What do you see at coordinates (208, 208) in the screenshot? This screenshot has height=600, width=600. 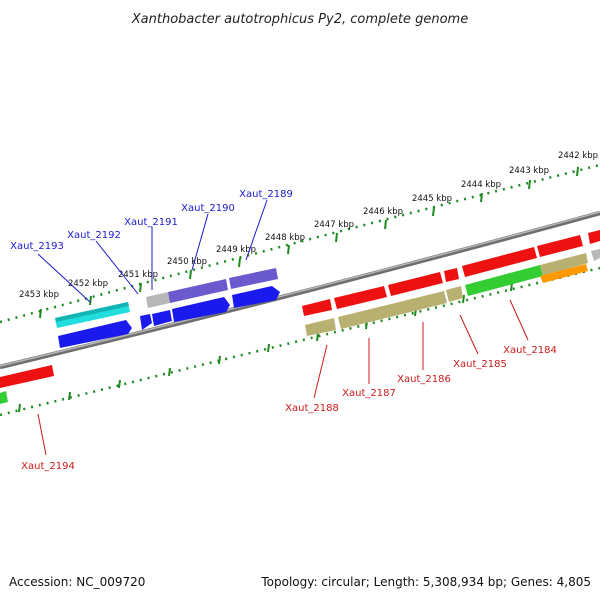 I see `gene-label: Xaut_2190` at bounding box center [208, 208].